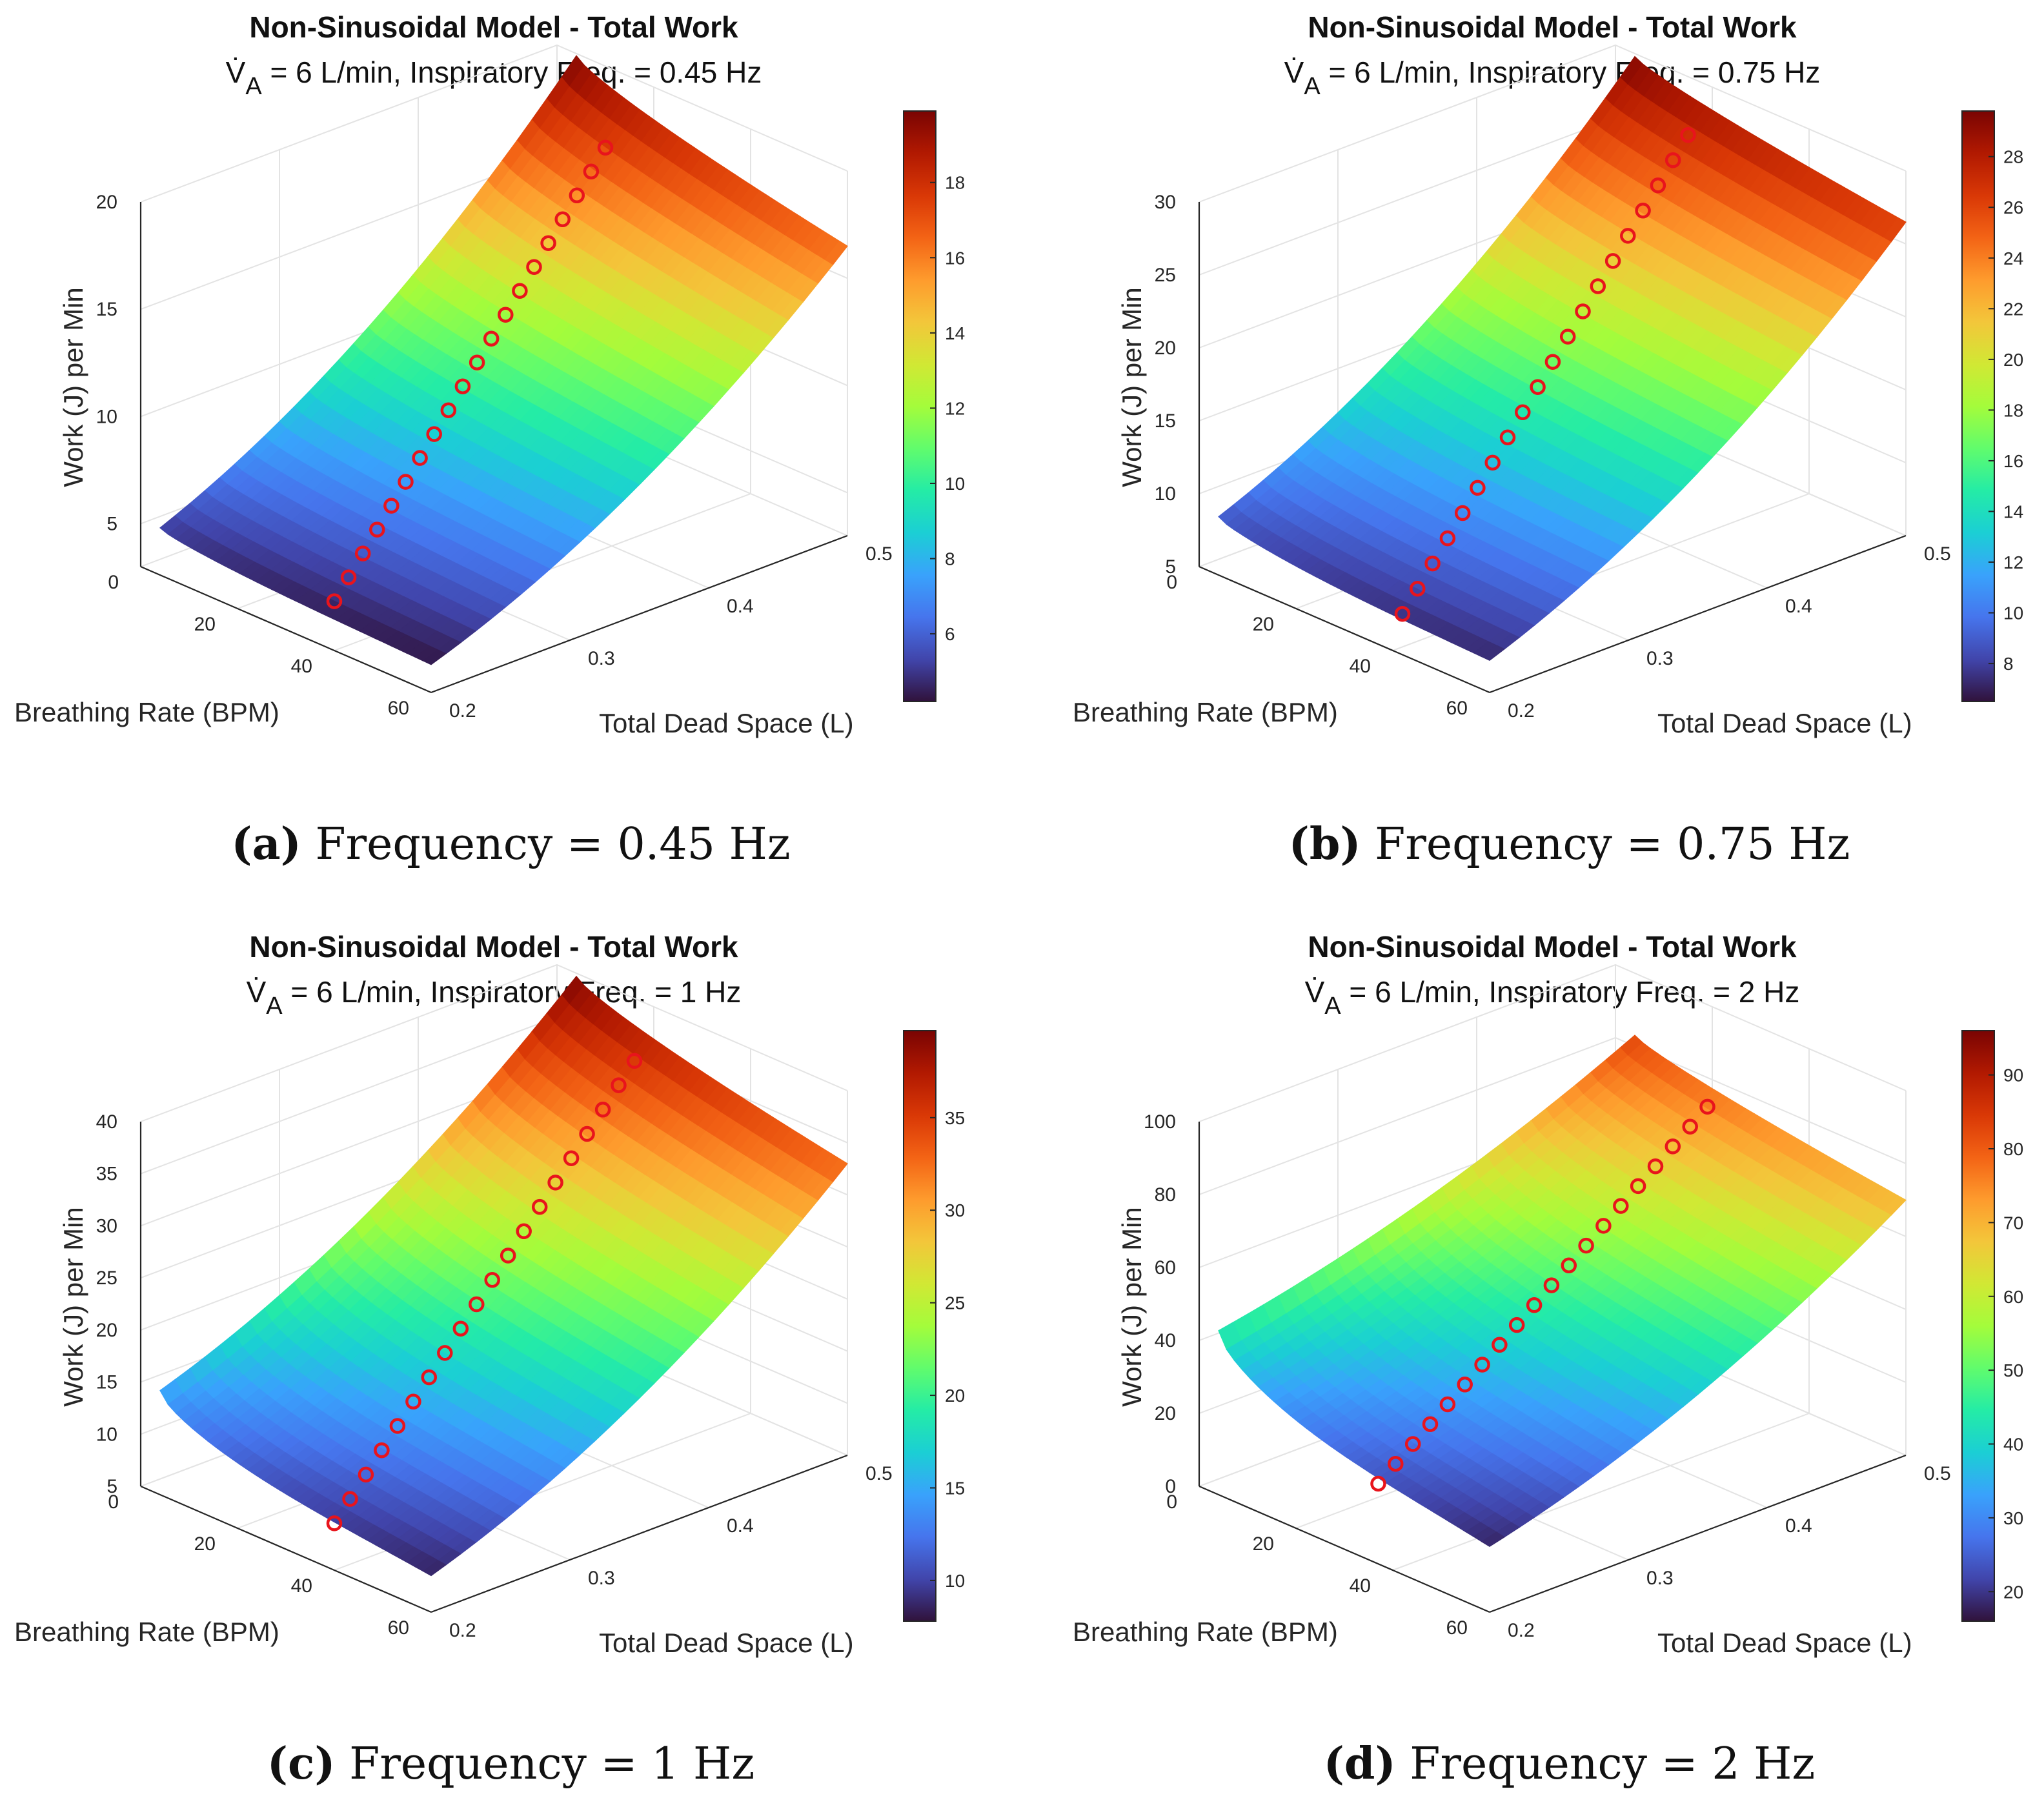  Describe the element at coordinates (955, 1303) in the screenshot. I see `colorbar-tick-label: 25` at that location.